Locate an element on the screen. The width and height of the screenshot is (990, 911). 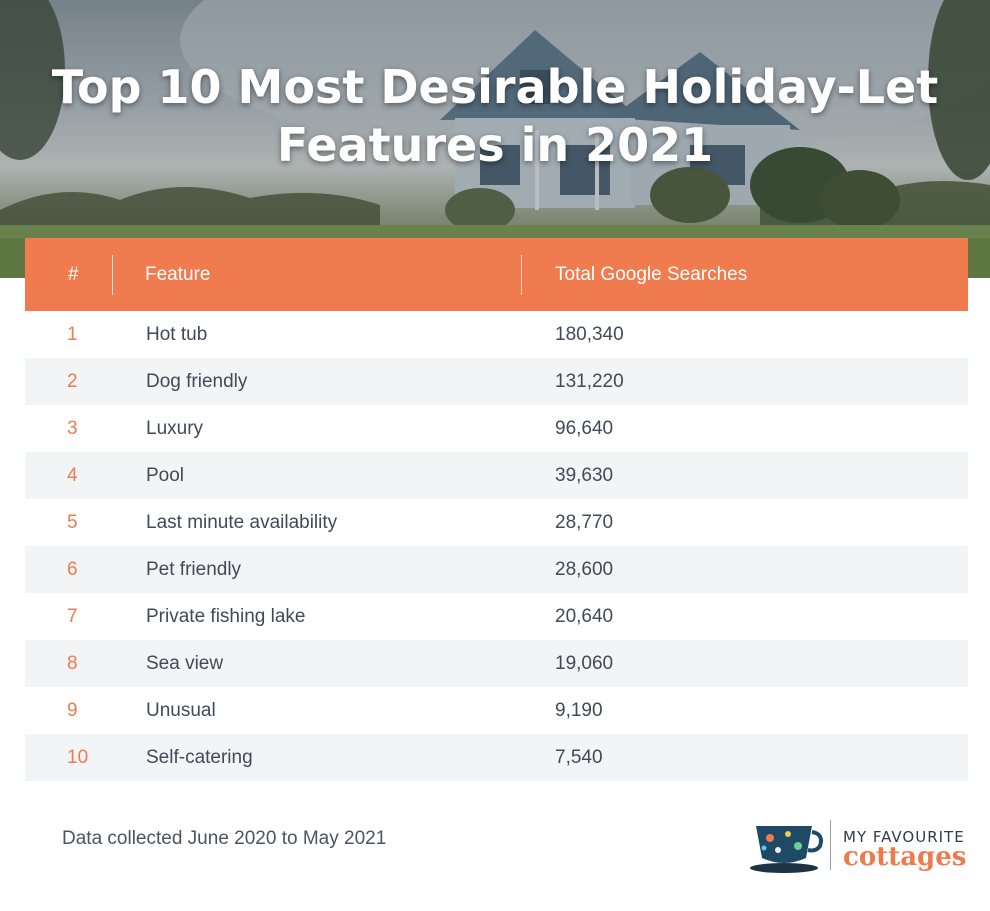
rank-cell: 5 is located at coordinates (72, 522).